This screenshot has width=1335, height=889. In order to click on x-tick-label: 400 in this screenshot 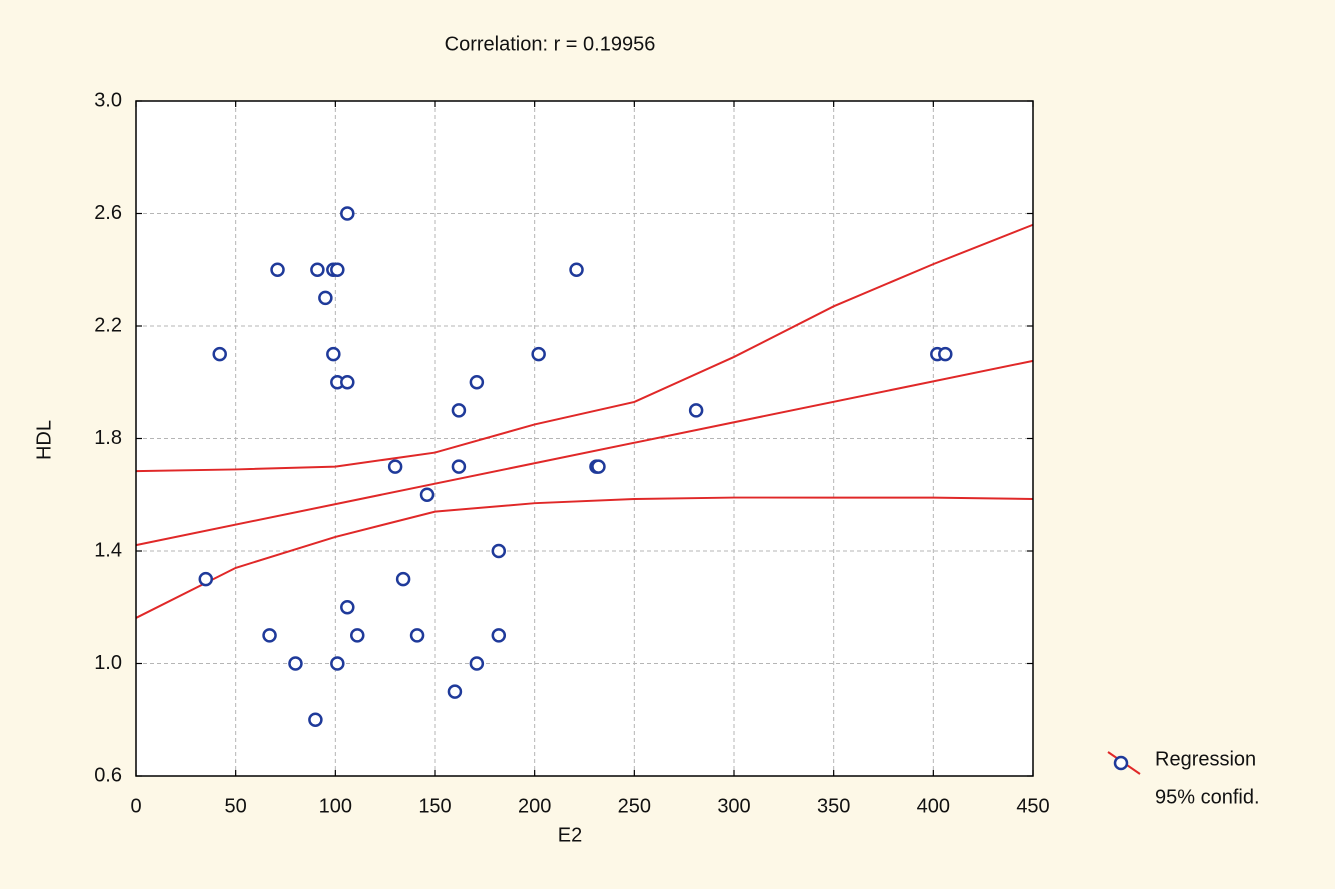, I will do `click(933, 806)`.